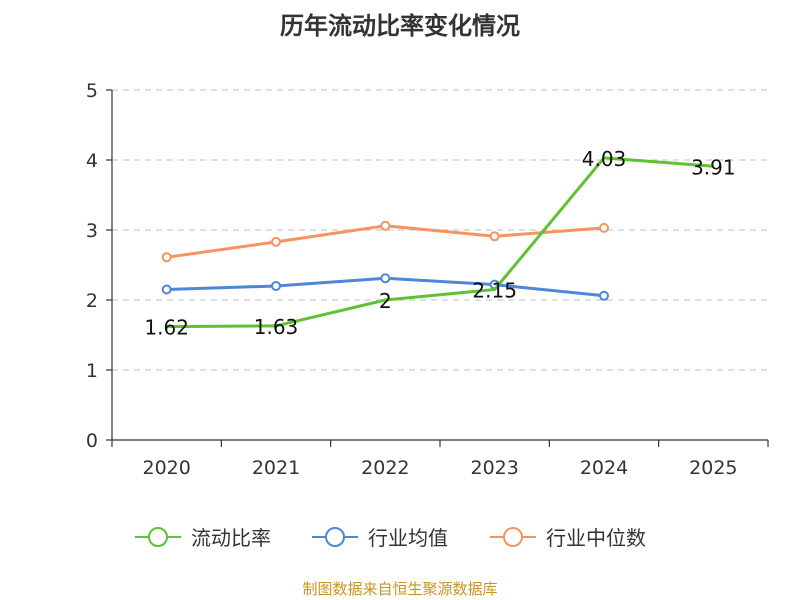 Image resolution: width=800 pixels, height=600 pixels. I want to click on data-label: 3.91, so click(713, 167).